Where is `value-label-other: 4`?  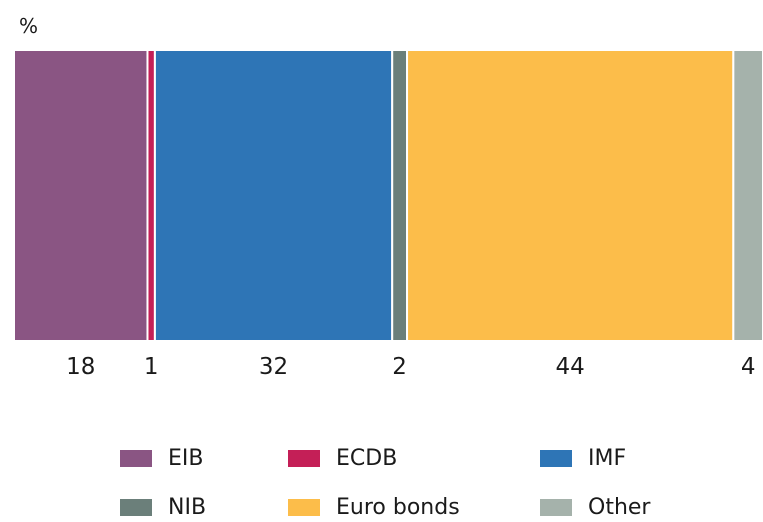
value-label-other: 4 is located at coordinates (748, 367).